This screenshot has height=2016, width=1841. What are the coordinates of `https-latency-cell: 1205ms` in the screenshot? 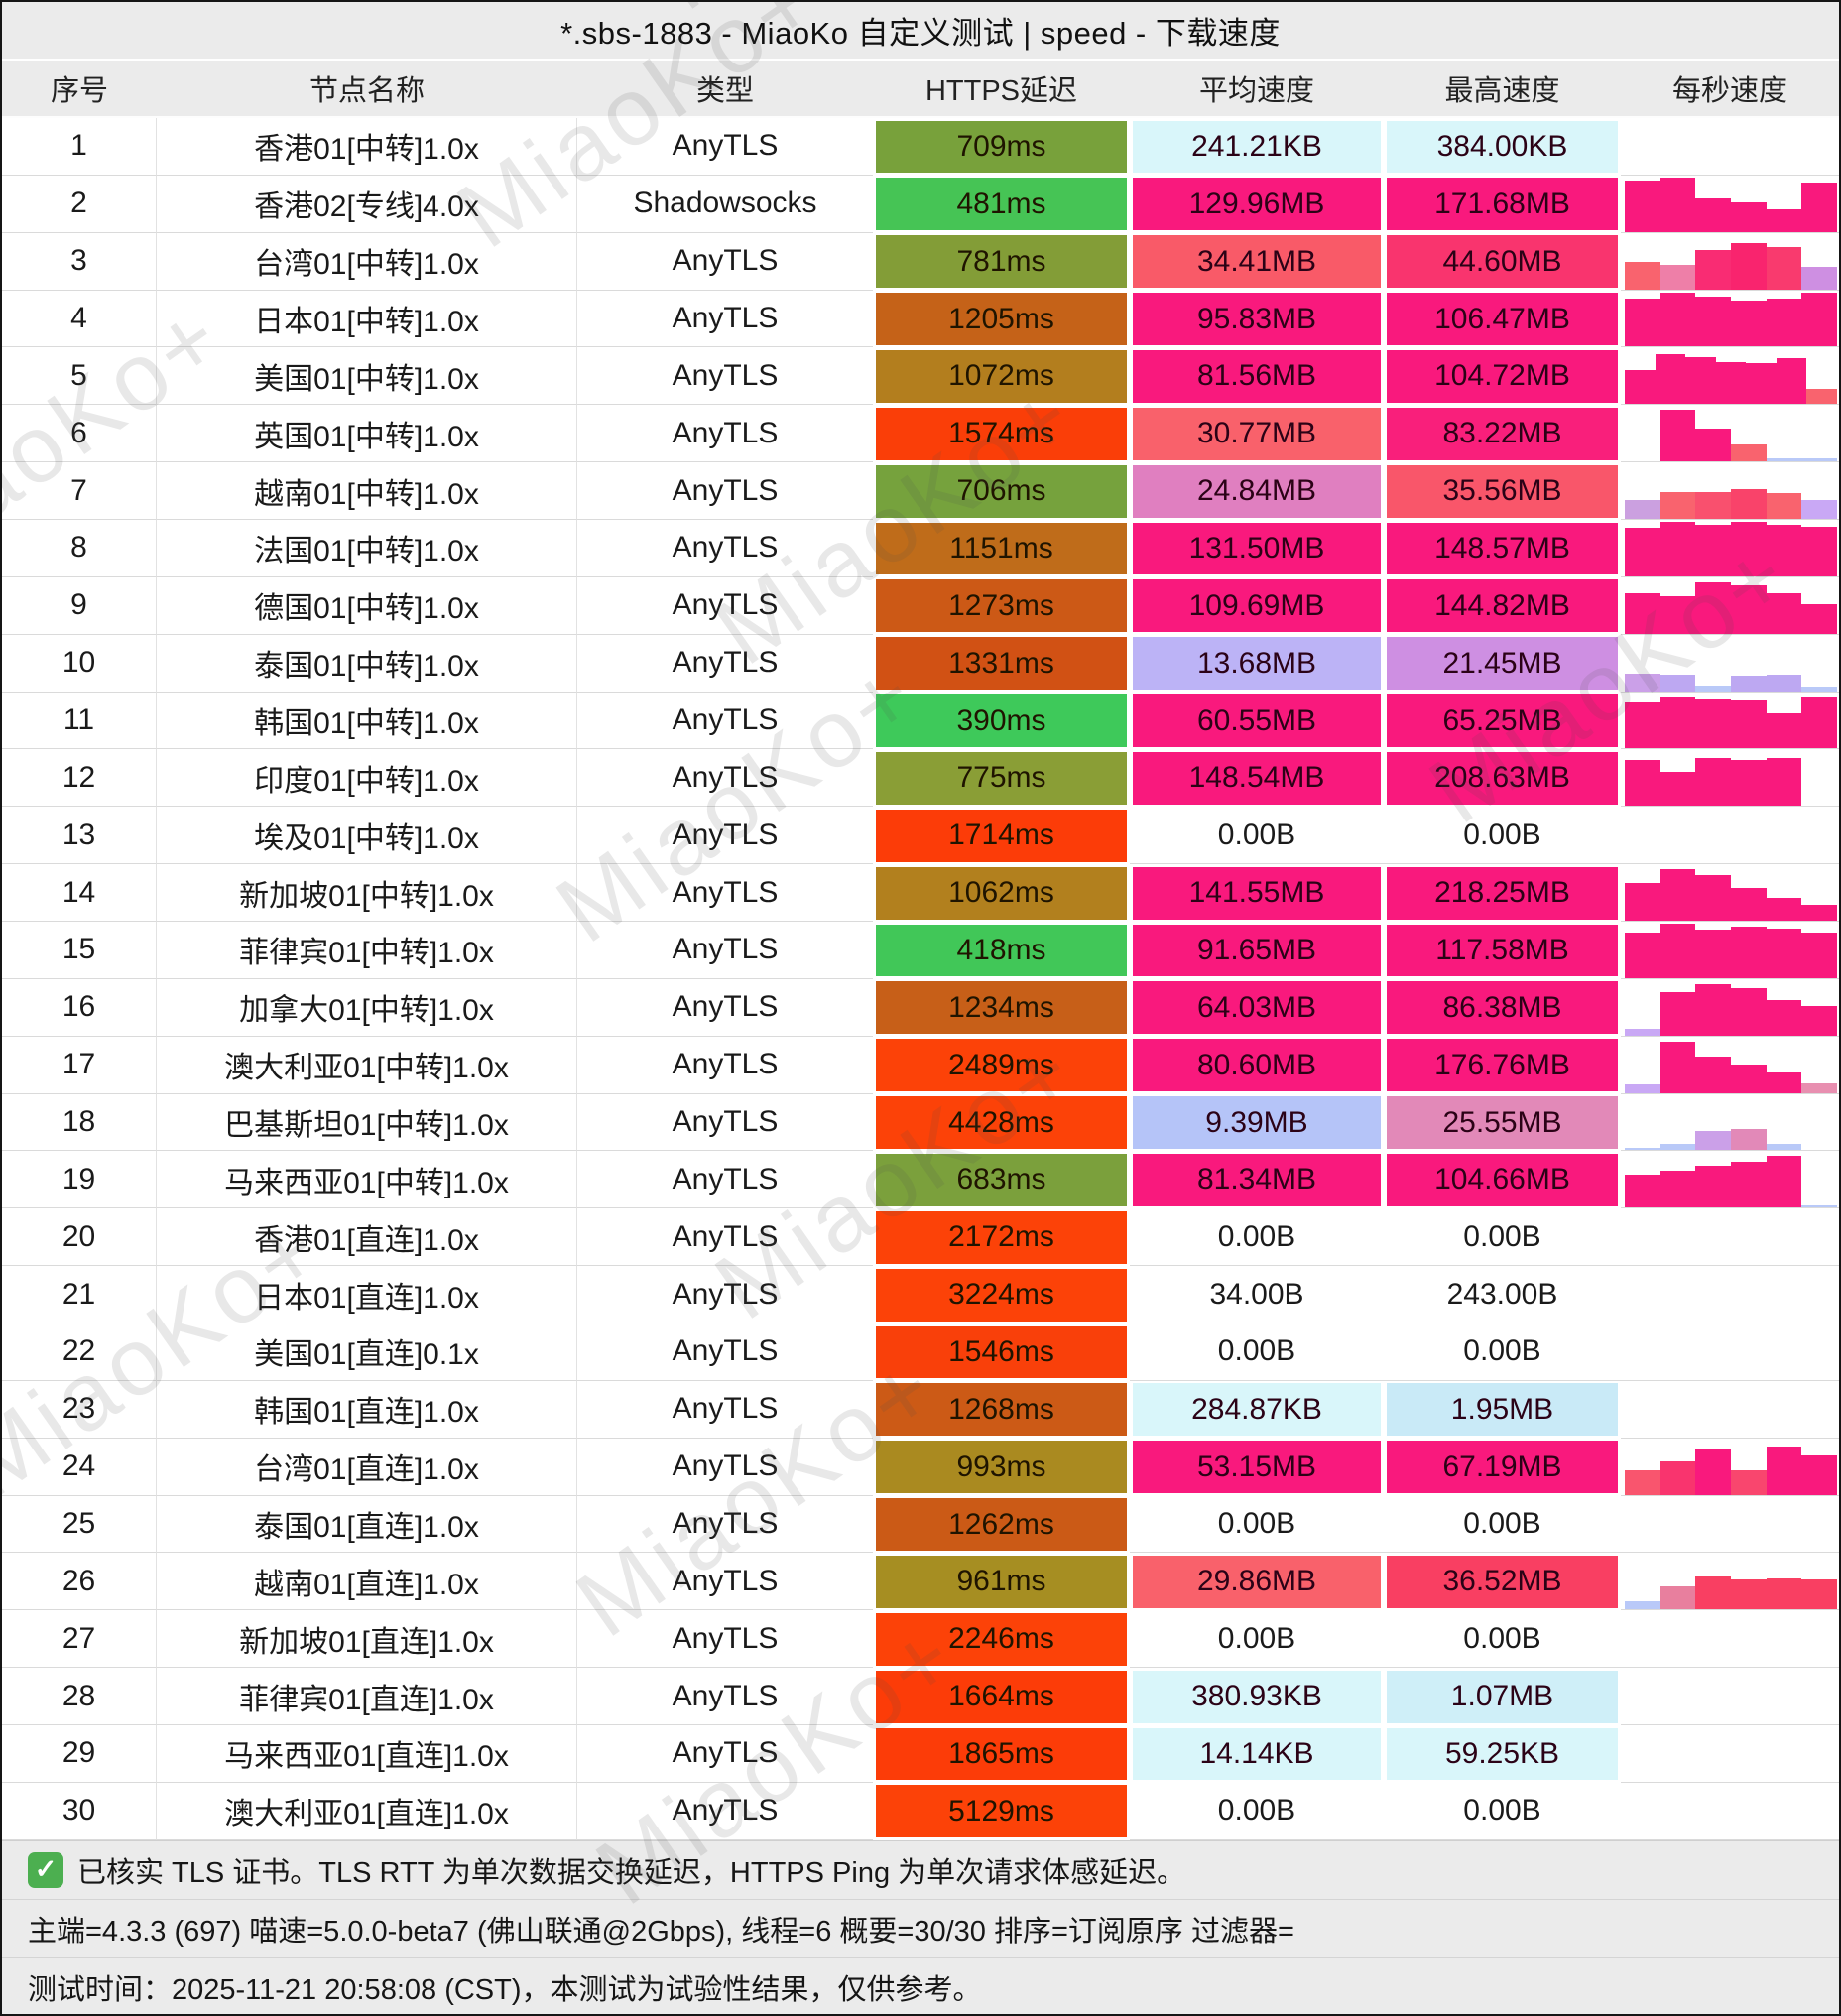 It's located at (1002, 319).